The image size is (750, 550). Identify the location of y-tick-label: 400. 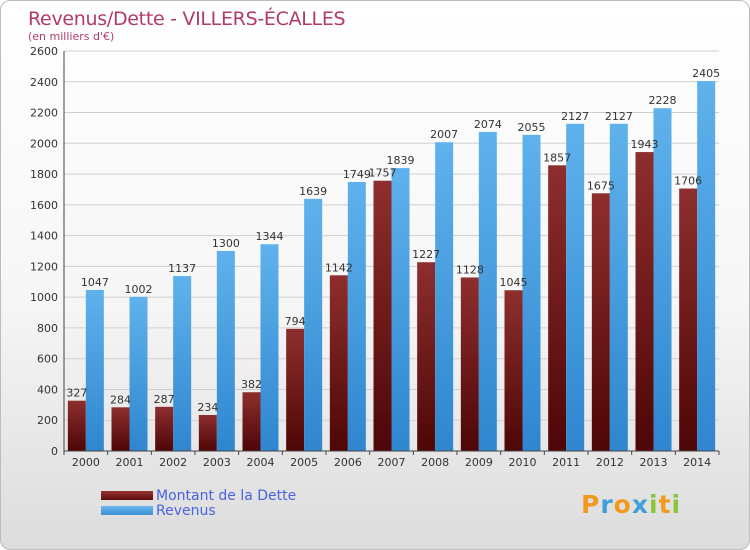
(47, 389).